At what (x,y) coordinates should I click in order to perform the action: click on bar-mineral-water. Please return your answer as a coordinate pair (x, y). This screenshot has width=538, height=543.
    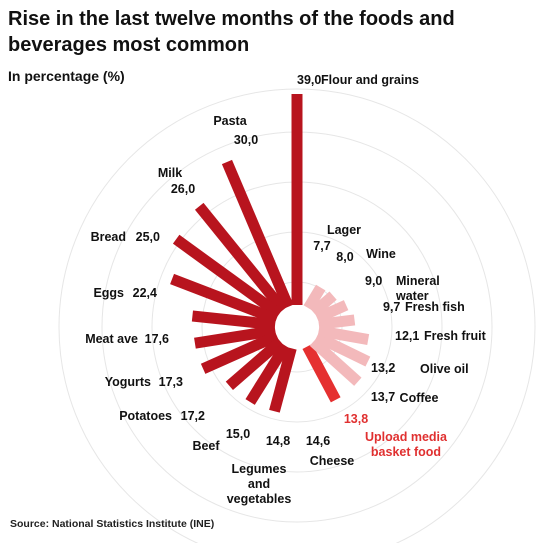
    Looking at the image, I should click on (331, 312).